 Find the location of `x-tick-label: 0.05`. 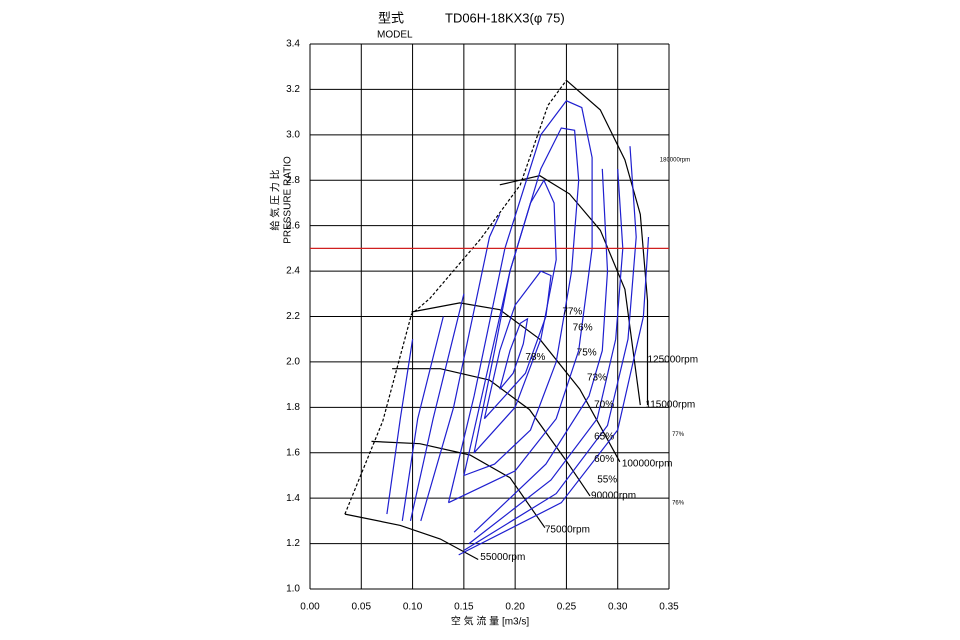

x-tick-label: 0.05 is located at coordinates (362, 607).